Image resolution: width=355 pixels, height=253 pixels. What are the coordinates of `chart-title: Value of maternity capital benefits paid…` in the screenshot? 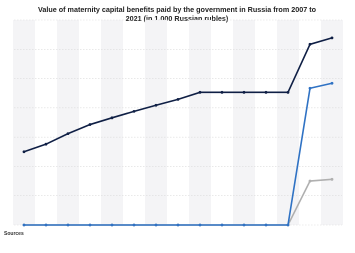 It's located at (177, 14).